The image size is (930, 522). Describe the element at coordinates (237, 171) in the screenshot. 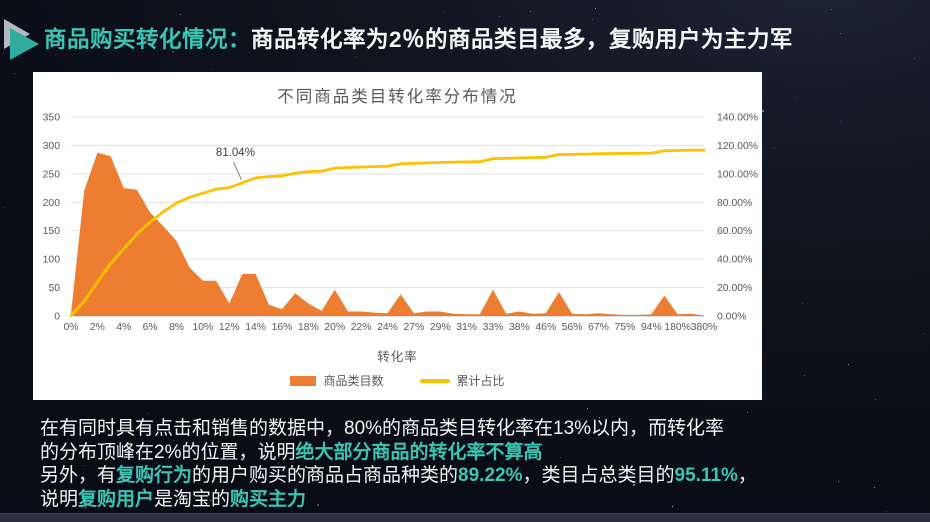

I see `annotation-leader` at that location.